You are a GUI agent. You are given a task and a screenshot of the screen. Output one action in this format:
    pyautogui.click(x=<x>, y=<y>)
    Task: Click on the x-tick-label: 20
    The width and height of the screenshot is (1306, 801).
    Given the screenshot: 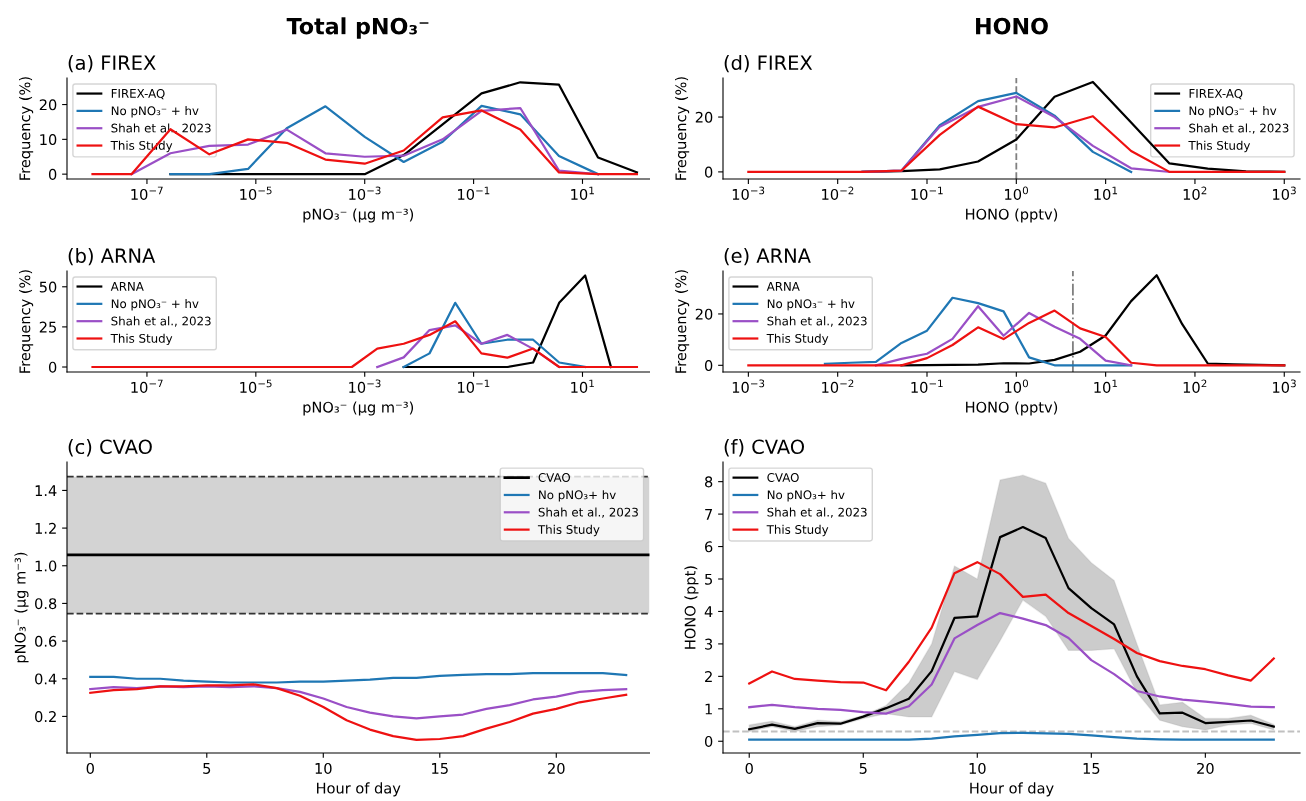 What is the action you would take?
    pyautogui.click(x=556, y=768)
    